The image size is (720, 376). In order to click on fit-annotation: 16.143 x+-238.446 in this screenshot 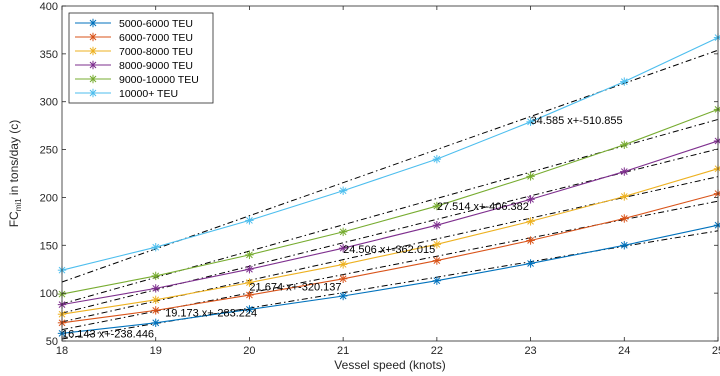, I will do `click(108, 334)`.